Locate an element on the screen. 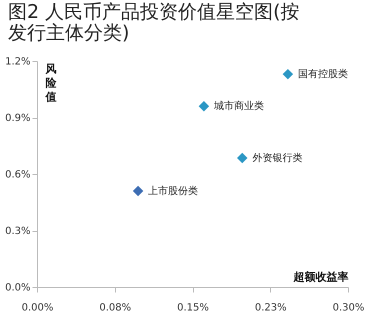 The image size is (378, 322). y-tick-label: 1.2% is located at coordinates (17, 62).